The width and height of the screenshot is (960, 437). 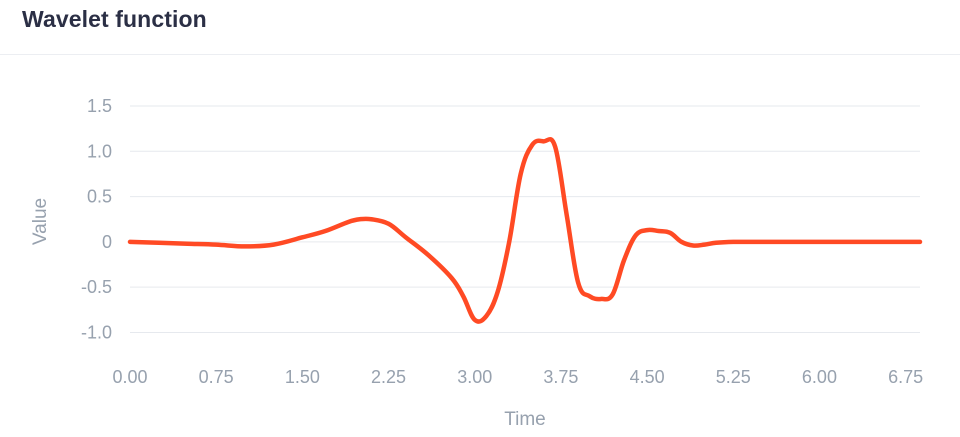 I want to click on x-tick-label: 5.25, so click(x=733, y=377).